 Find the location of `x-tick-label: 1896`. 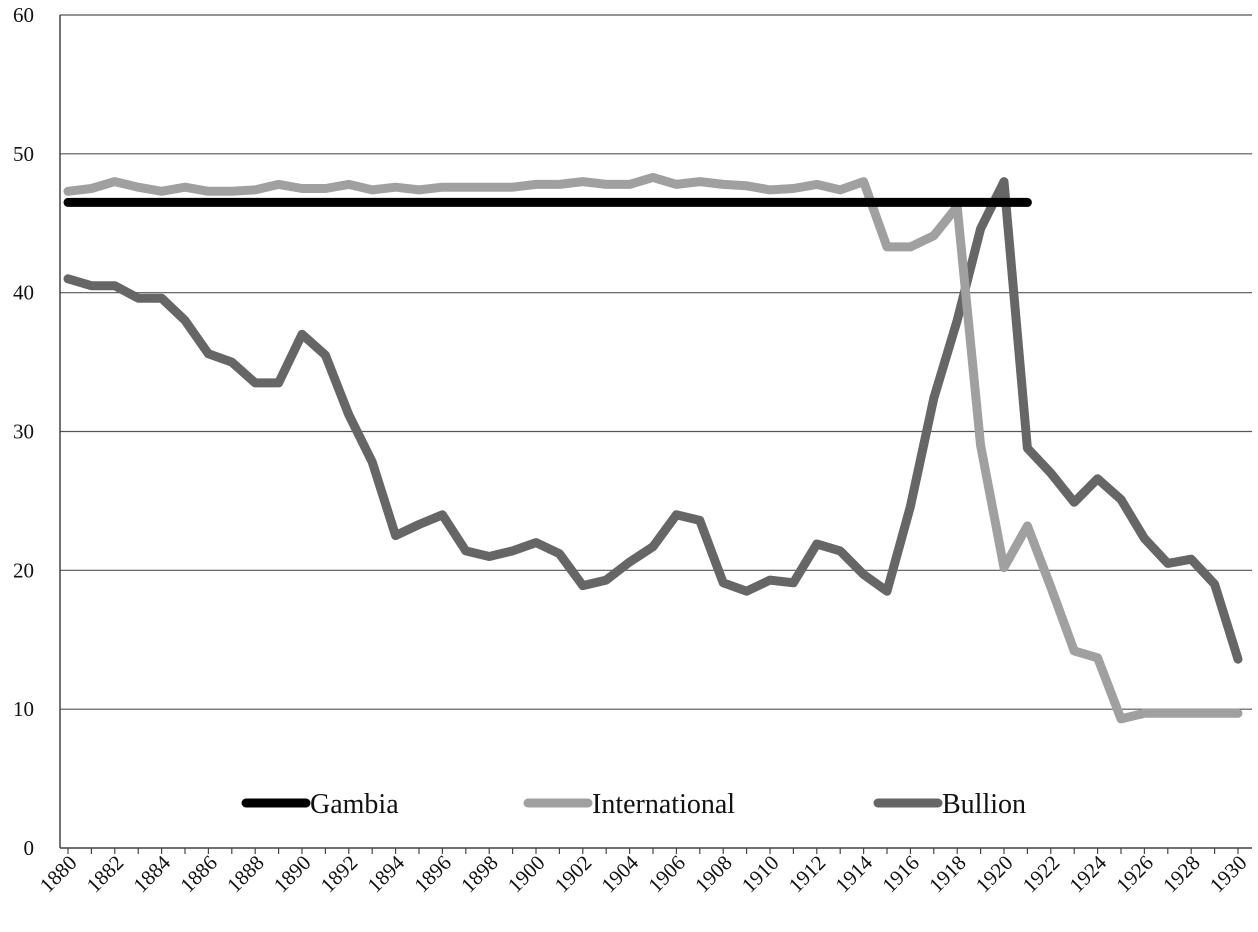

x-tick-label: 1896 is located at coordinates (432, 874).